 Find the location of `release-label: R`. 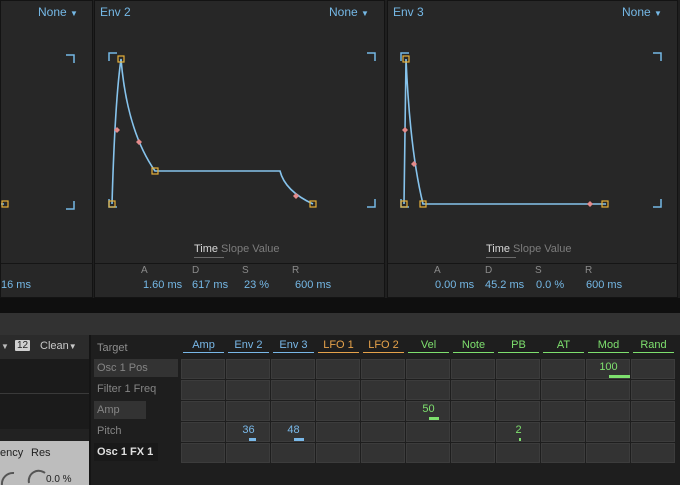

release-label: R is located at coordinates (589, 270).